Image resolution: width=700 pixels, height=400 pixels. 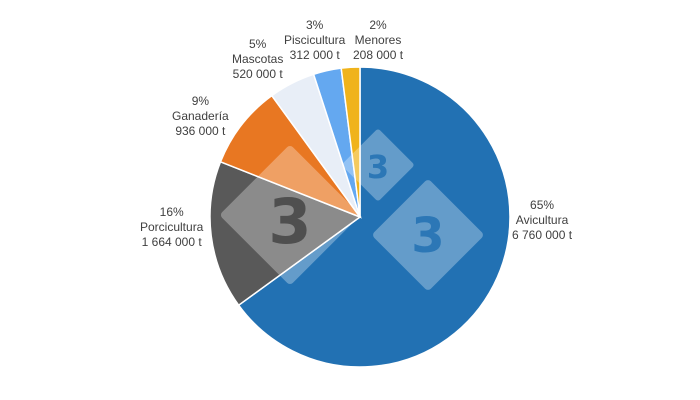 I want to click on slice-name: Menores, so click(x=378, y=40).